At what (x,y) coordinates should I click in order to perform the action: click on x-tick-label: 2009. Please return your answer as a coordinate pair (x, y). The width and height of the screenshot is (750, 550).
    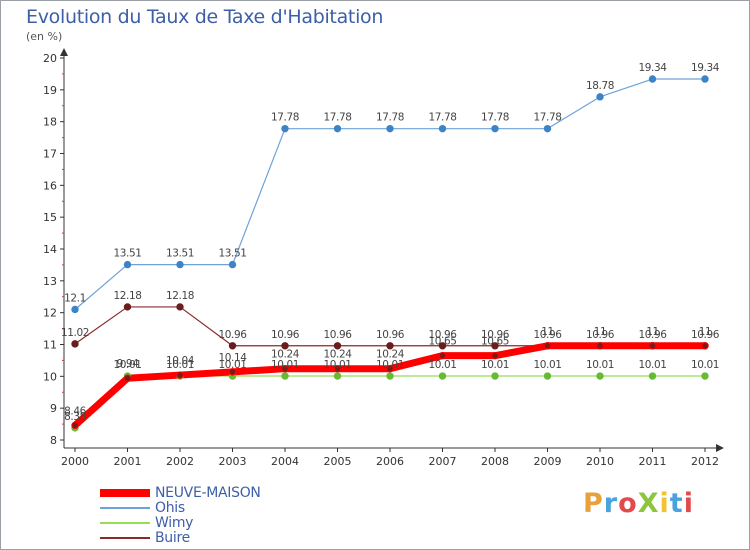
    Looking at the image, I should click on (548, 461).